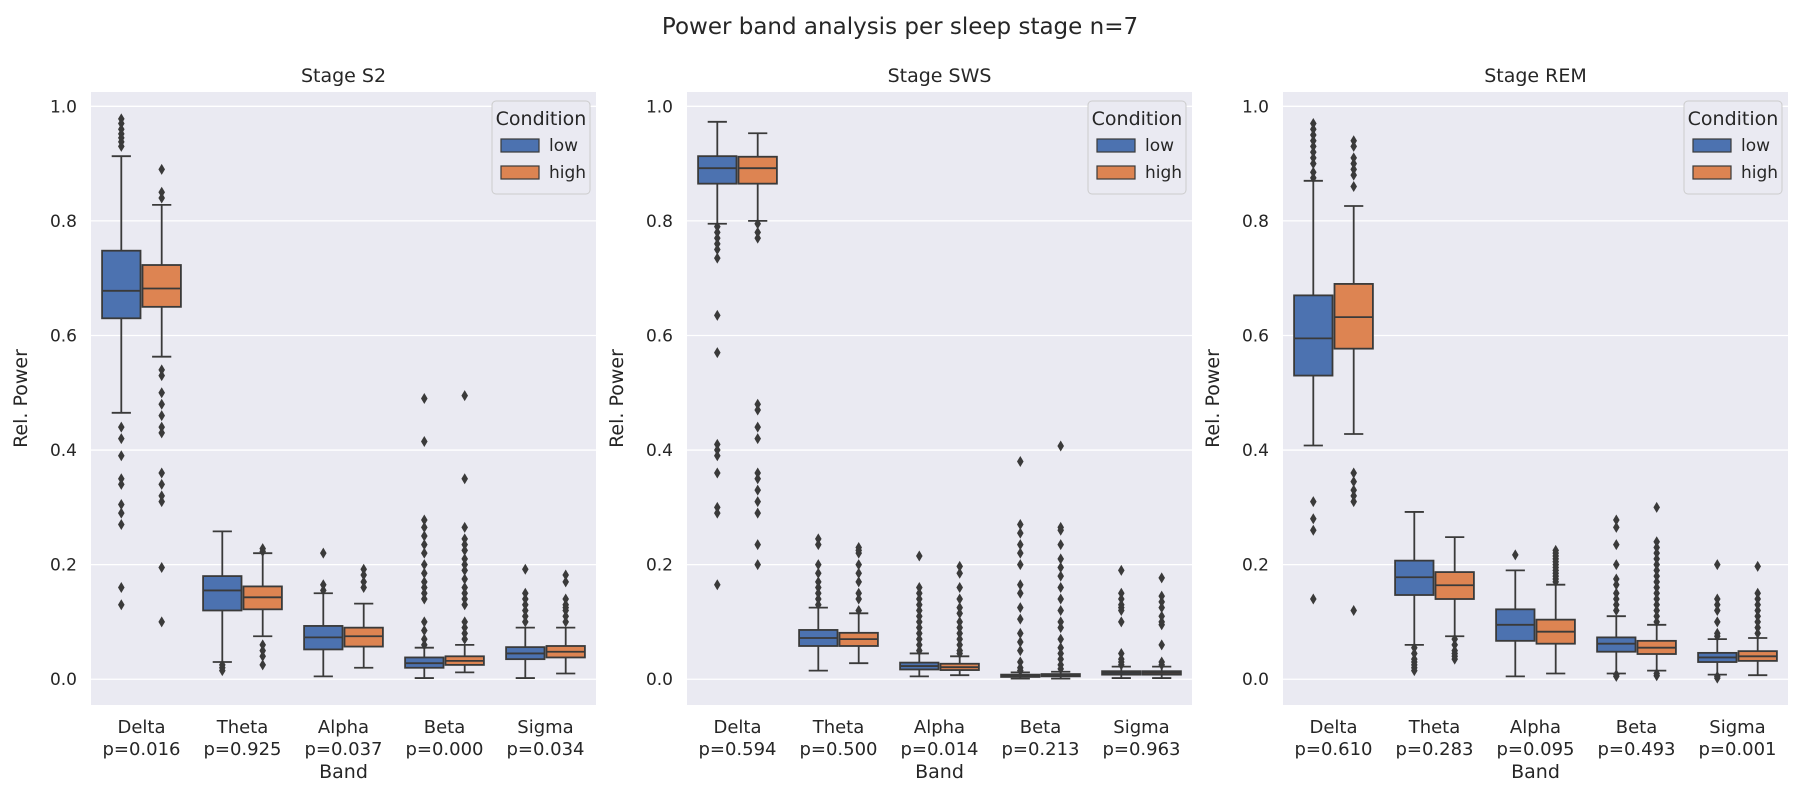  I want to click on box-high-delta, so click(1353, 375).